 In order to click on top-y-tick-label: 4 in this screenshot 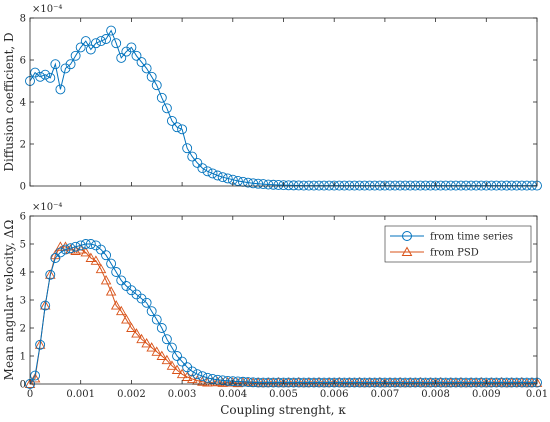, I will do `click(23, 103)`.